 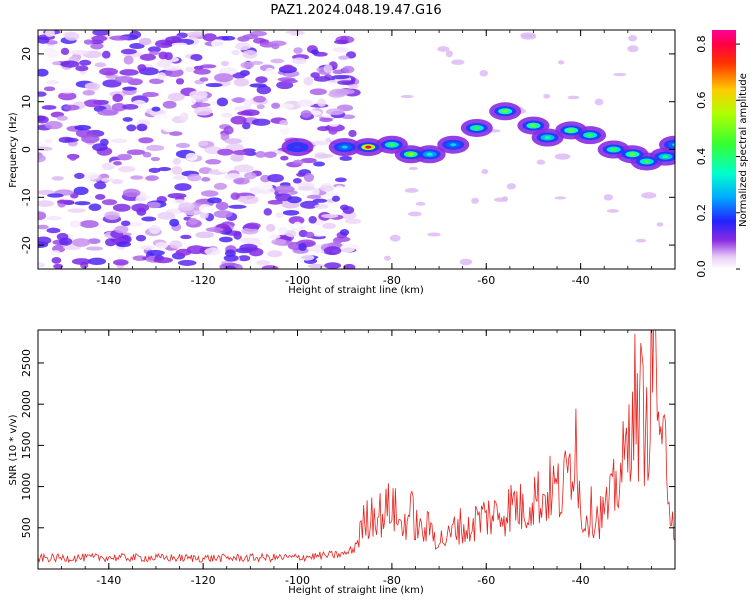 What do you see at coordinates (701, 101) in the screenshot?
I see `colorbar-tick-label: 0.6` at bounding box center [701, 101].